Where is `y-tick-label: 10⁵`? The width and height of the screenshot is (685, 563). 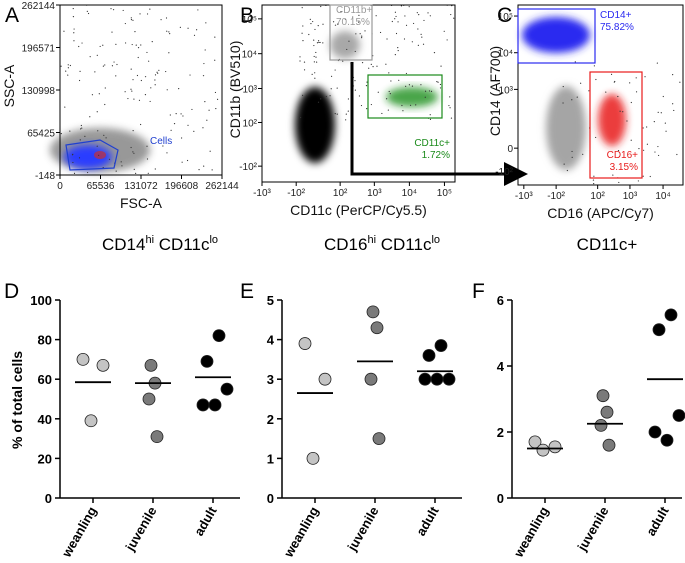 y-tick-label: 10⁵ is located at coordinates (249, 20).